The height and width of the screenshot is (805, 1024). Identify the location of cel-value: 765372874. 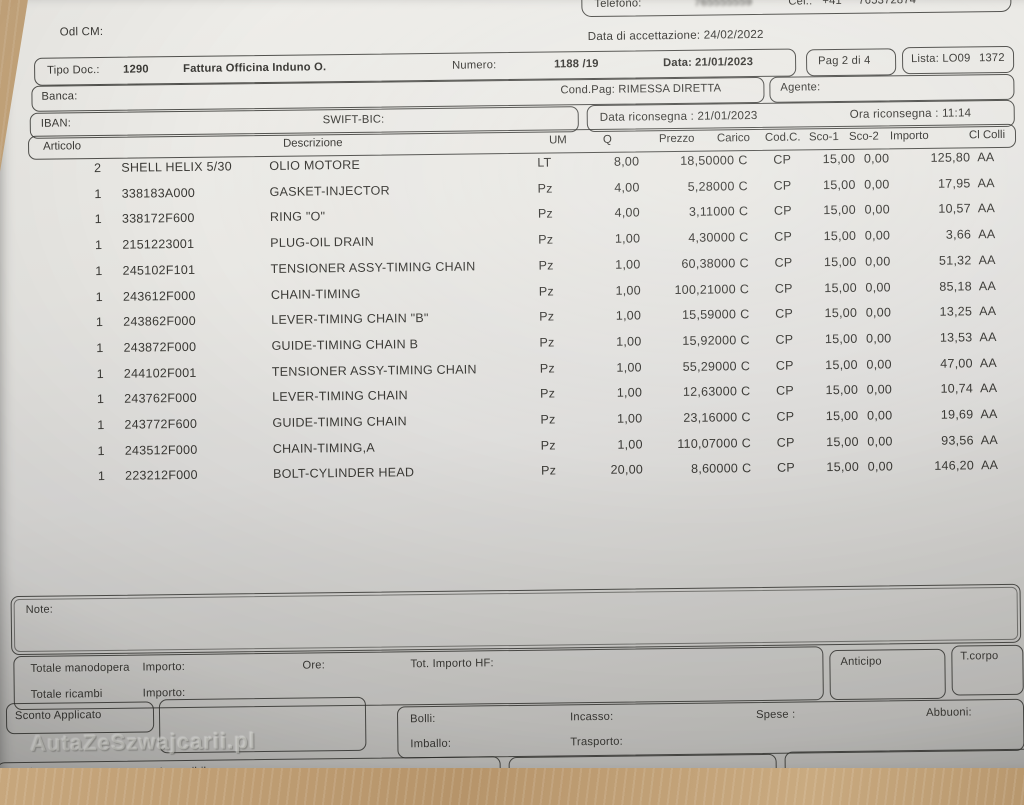
(887, 3).